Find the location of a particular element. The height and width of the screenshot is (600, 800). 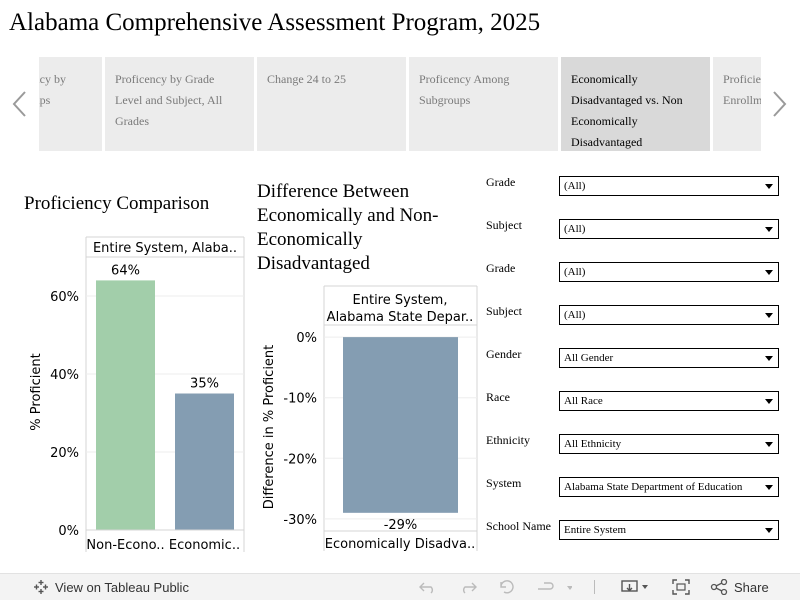

category-label: Non-Econo.. is located at coordinates (125, 545).